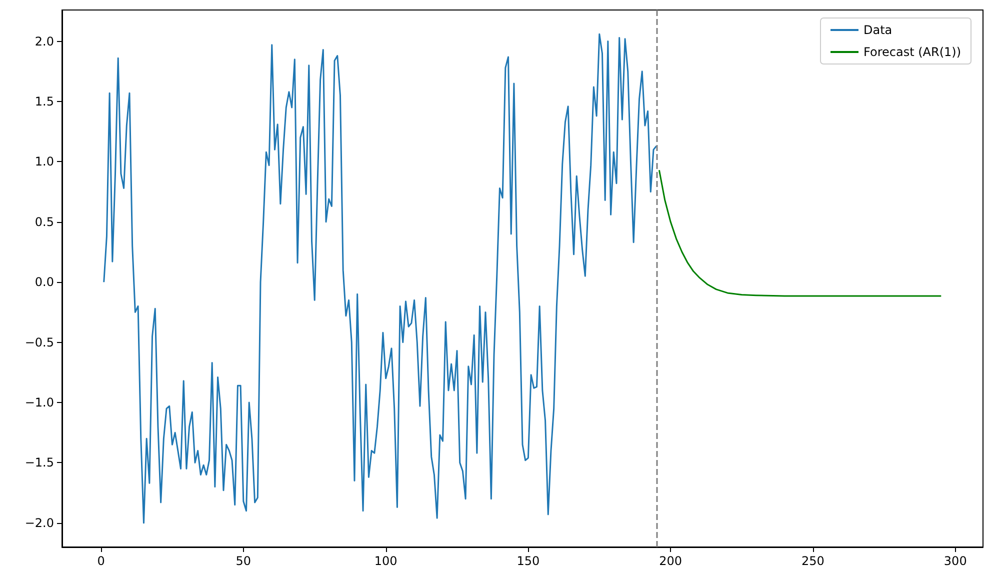 This screenshot has height=582, width=993. I want to click on x-tick-label: 50, so click(244, 561).